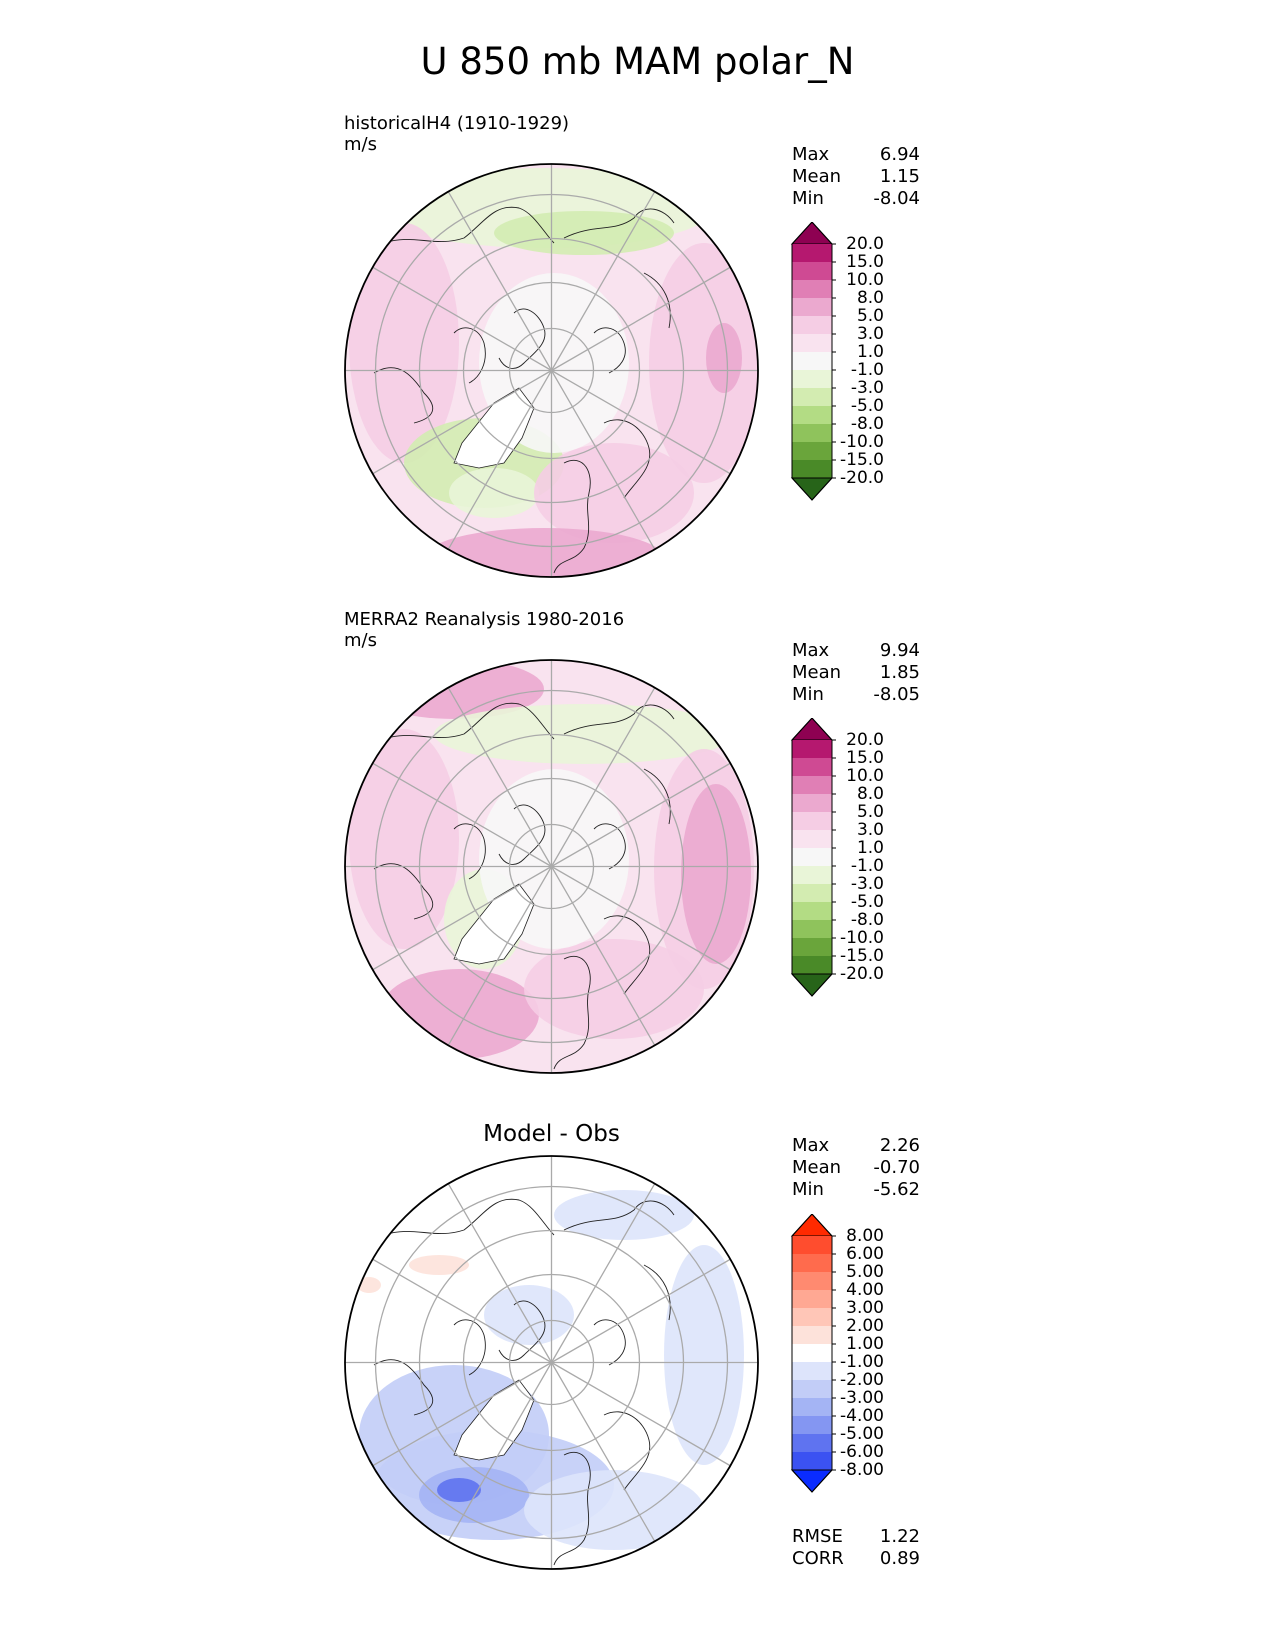 Image resolution: width=1275 pixels, height=1650 pixels. I want to click on rmse-value: 1.22, so click(899, 1536).